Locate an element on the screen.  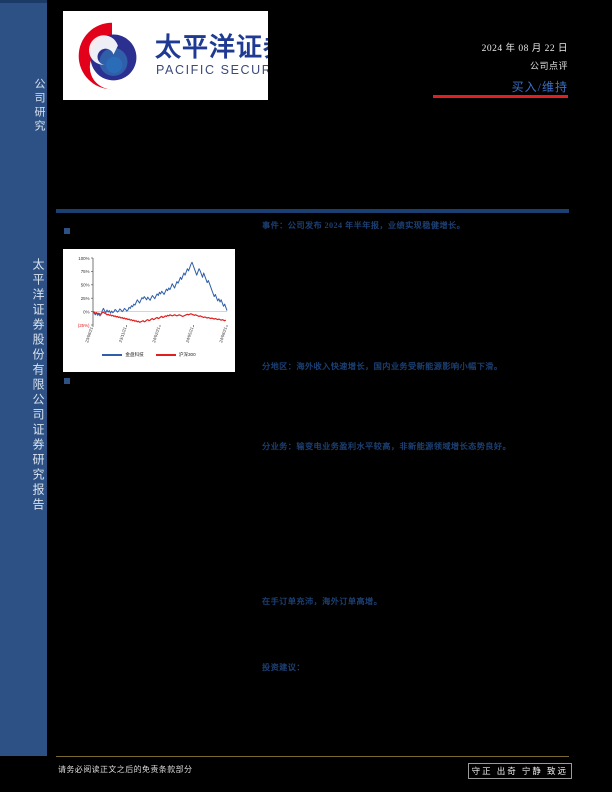
legend-item-series-0: 金盘科技 is located at coordinates (123, 355).